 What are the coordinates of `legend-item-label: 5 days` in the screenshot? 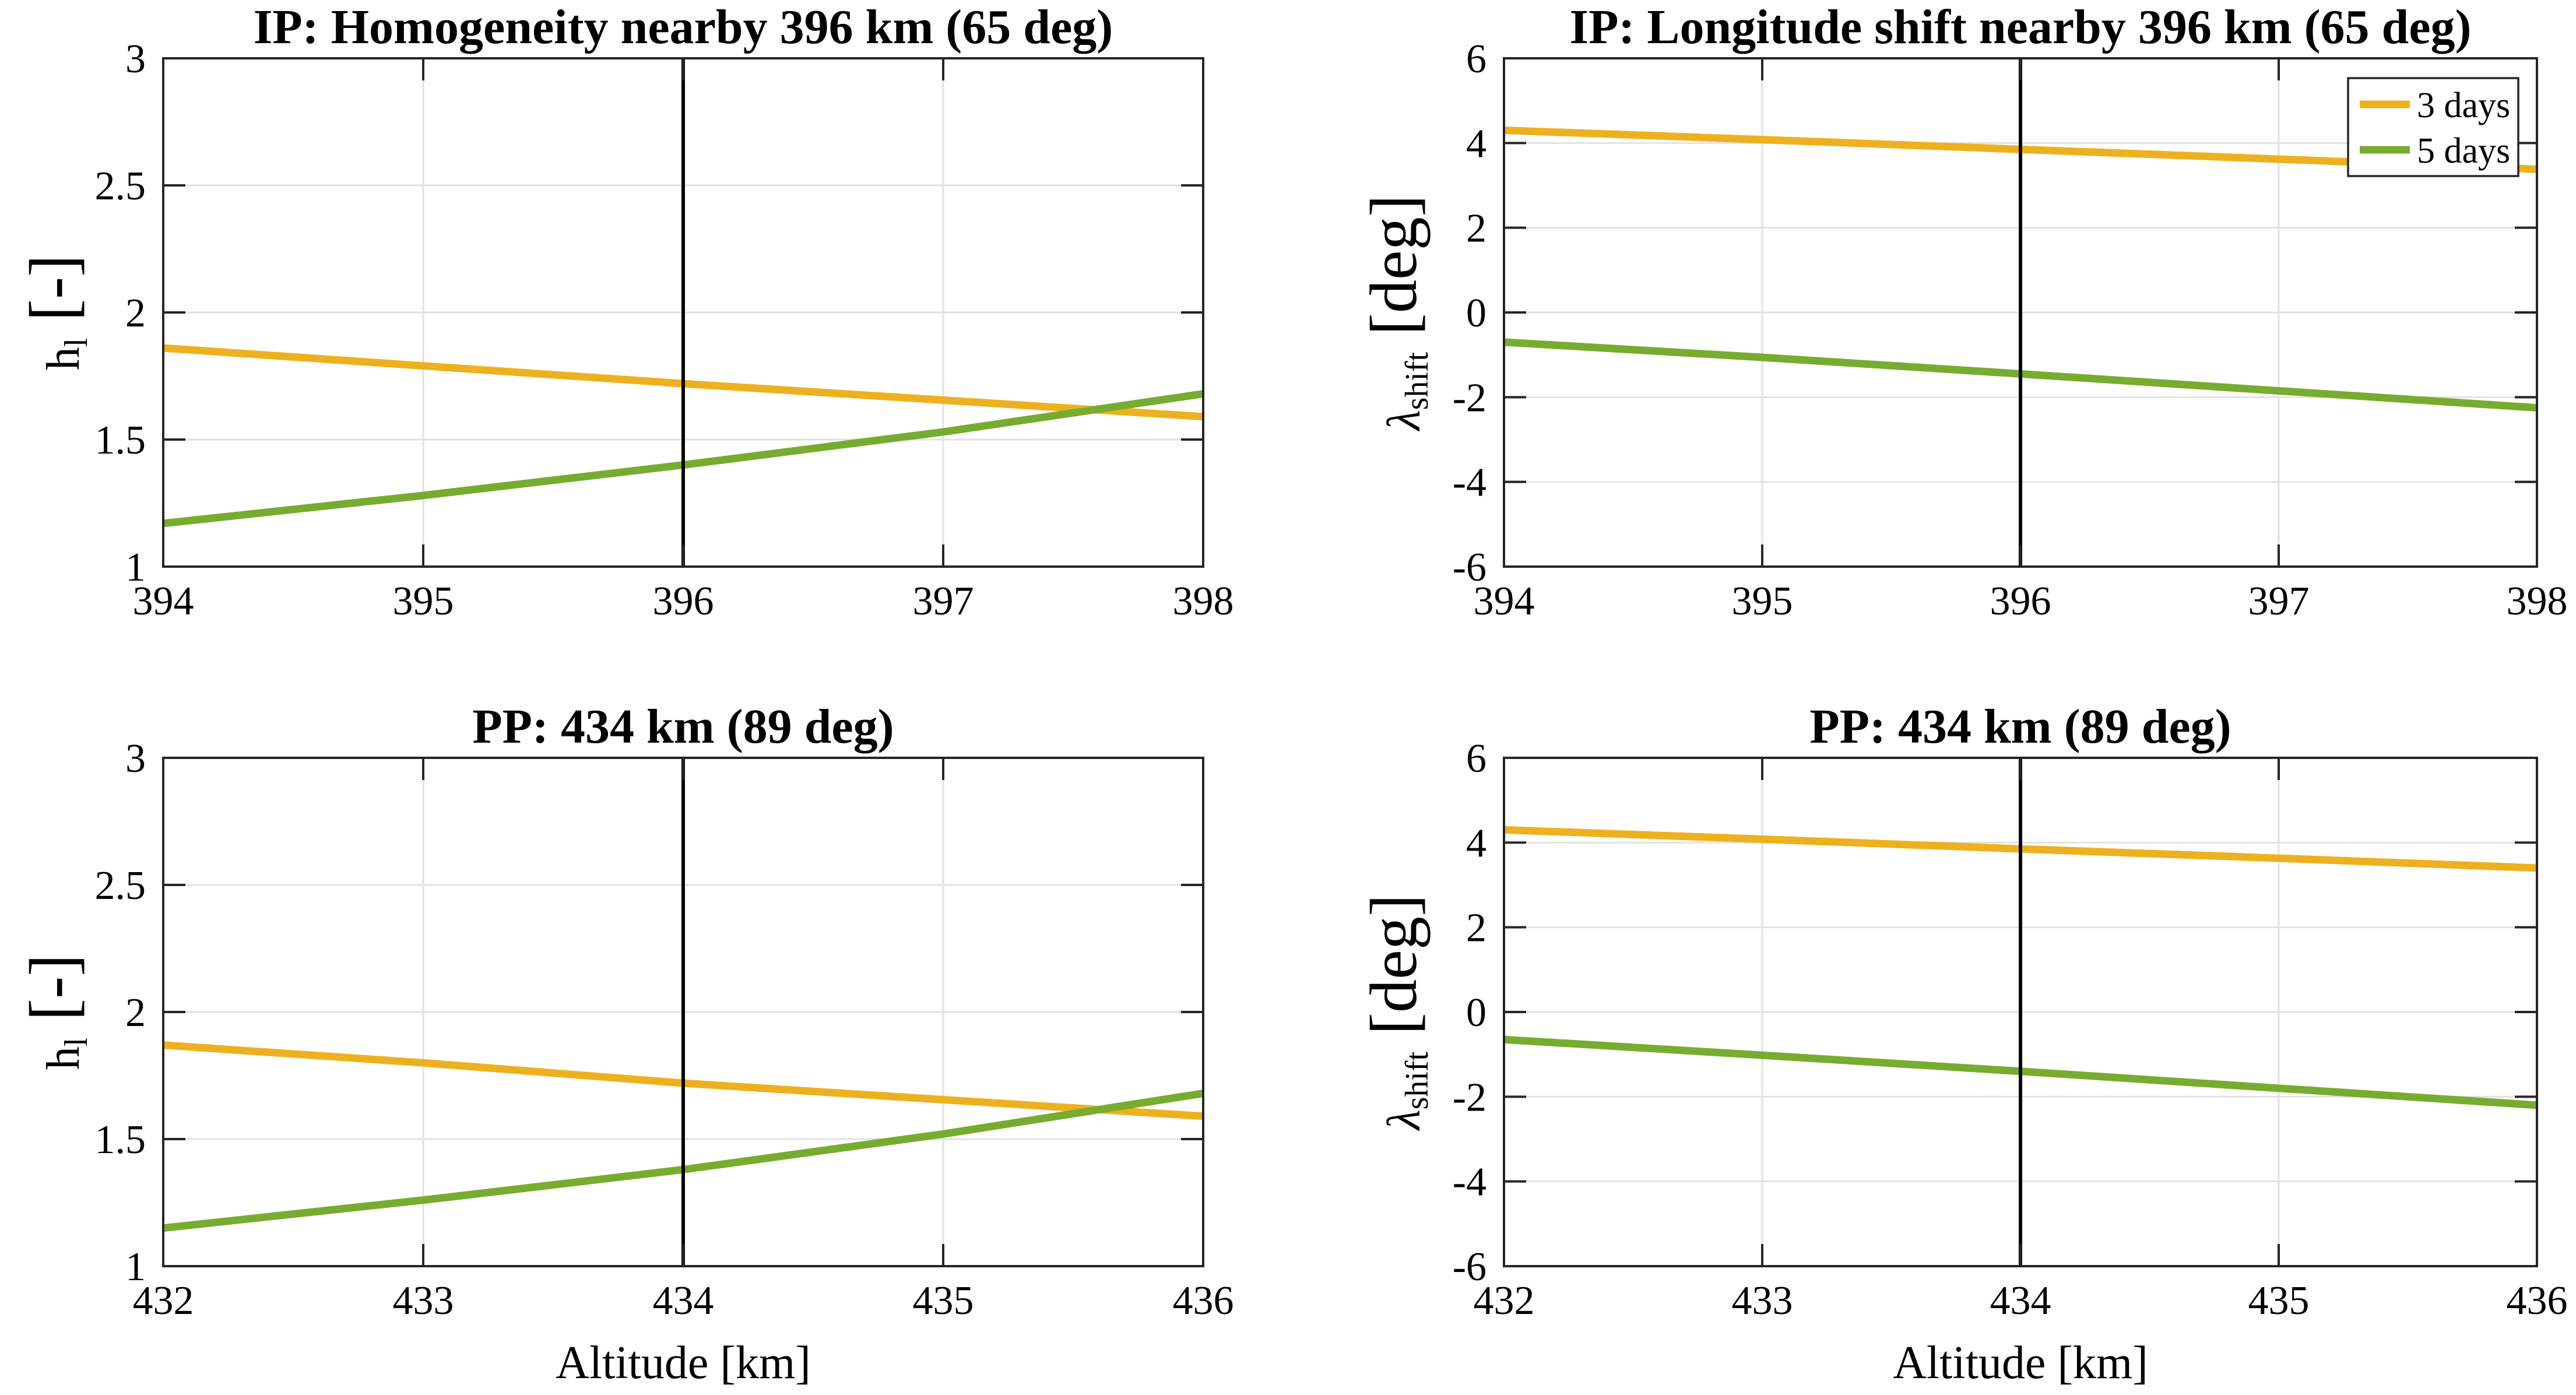 It's located at (2463, 151).